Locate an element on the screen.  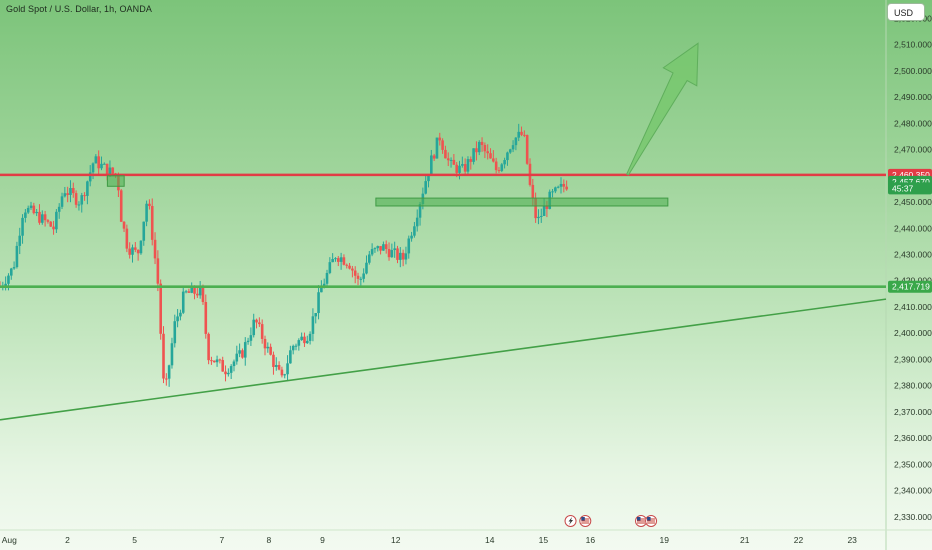
y-tick-label: 2,370.000 is located at coordinates (913, 412).